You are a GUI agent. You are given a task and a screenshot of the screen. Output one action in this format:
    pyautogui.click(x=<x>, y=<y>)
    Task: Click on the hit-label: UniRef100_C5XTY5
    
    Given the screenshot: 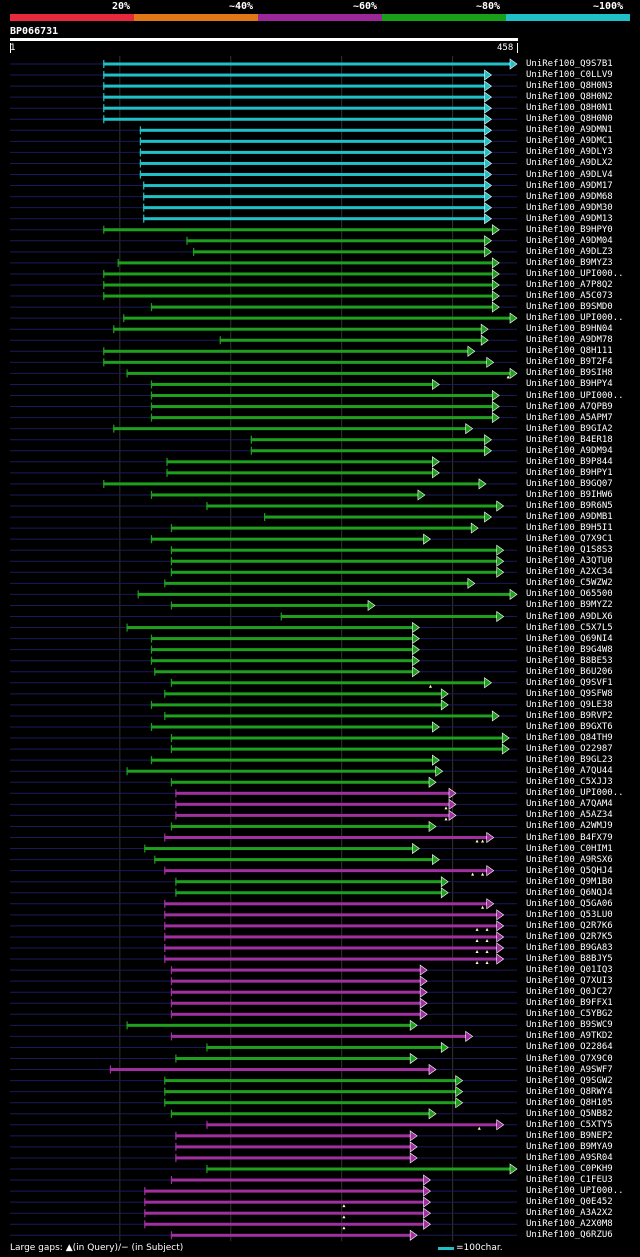 What is the action you would take?
    pyautogui.click(x=569, y=1124)
    